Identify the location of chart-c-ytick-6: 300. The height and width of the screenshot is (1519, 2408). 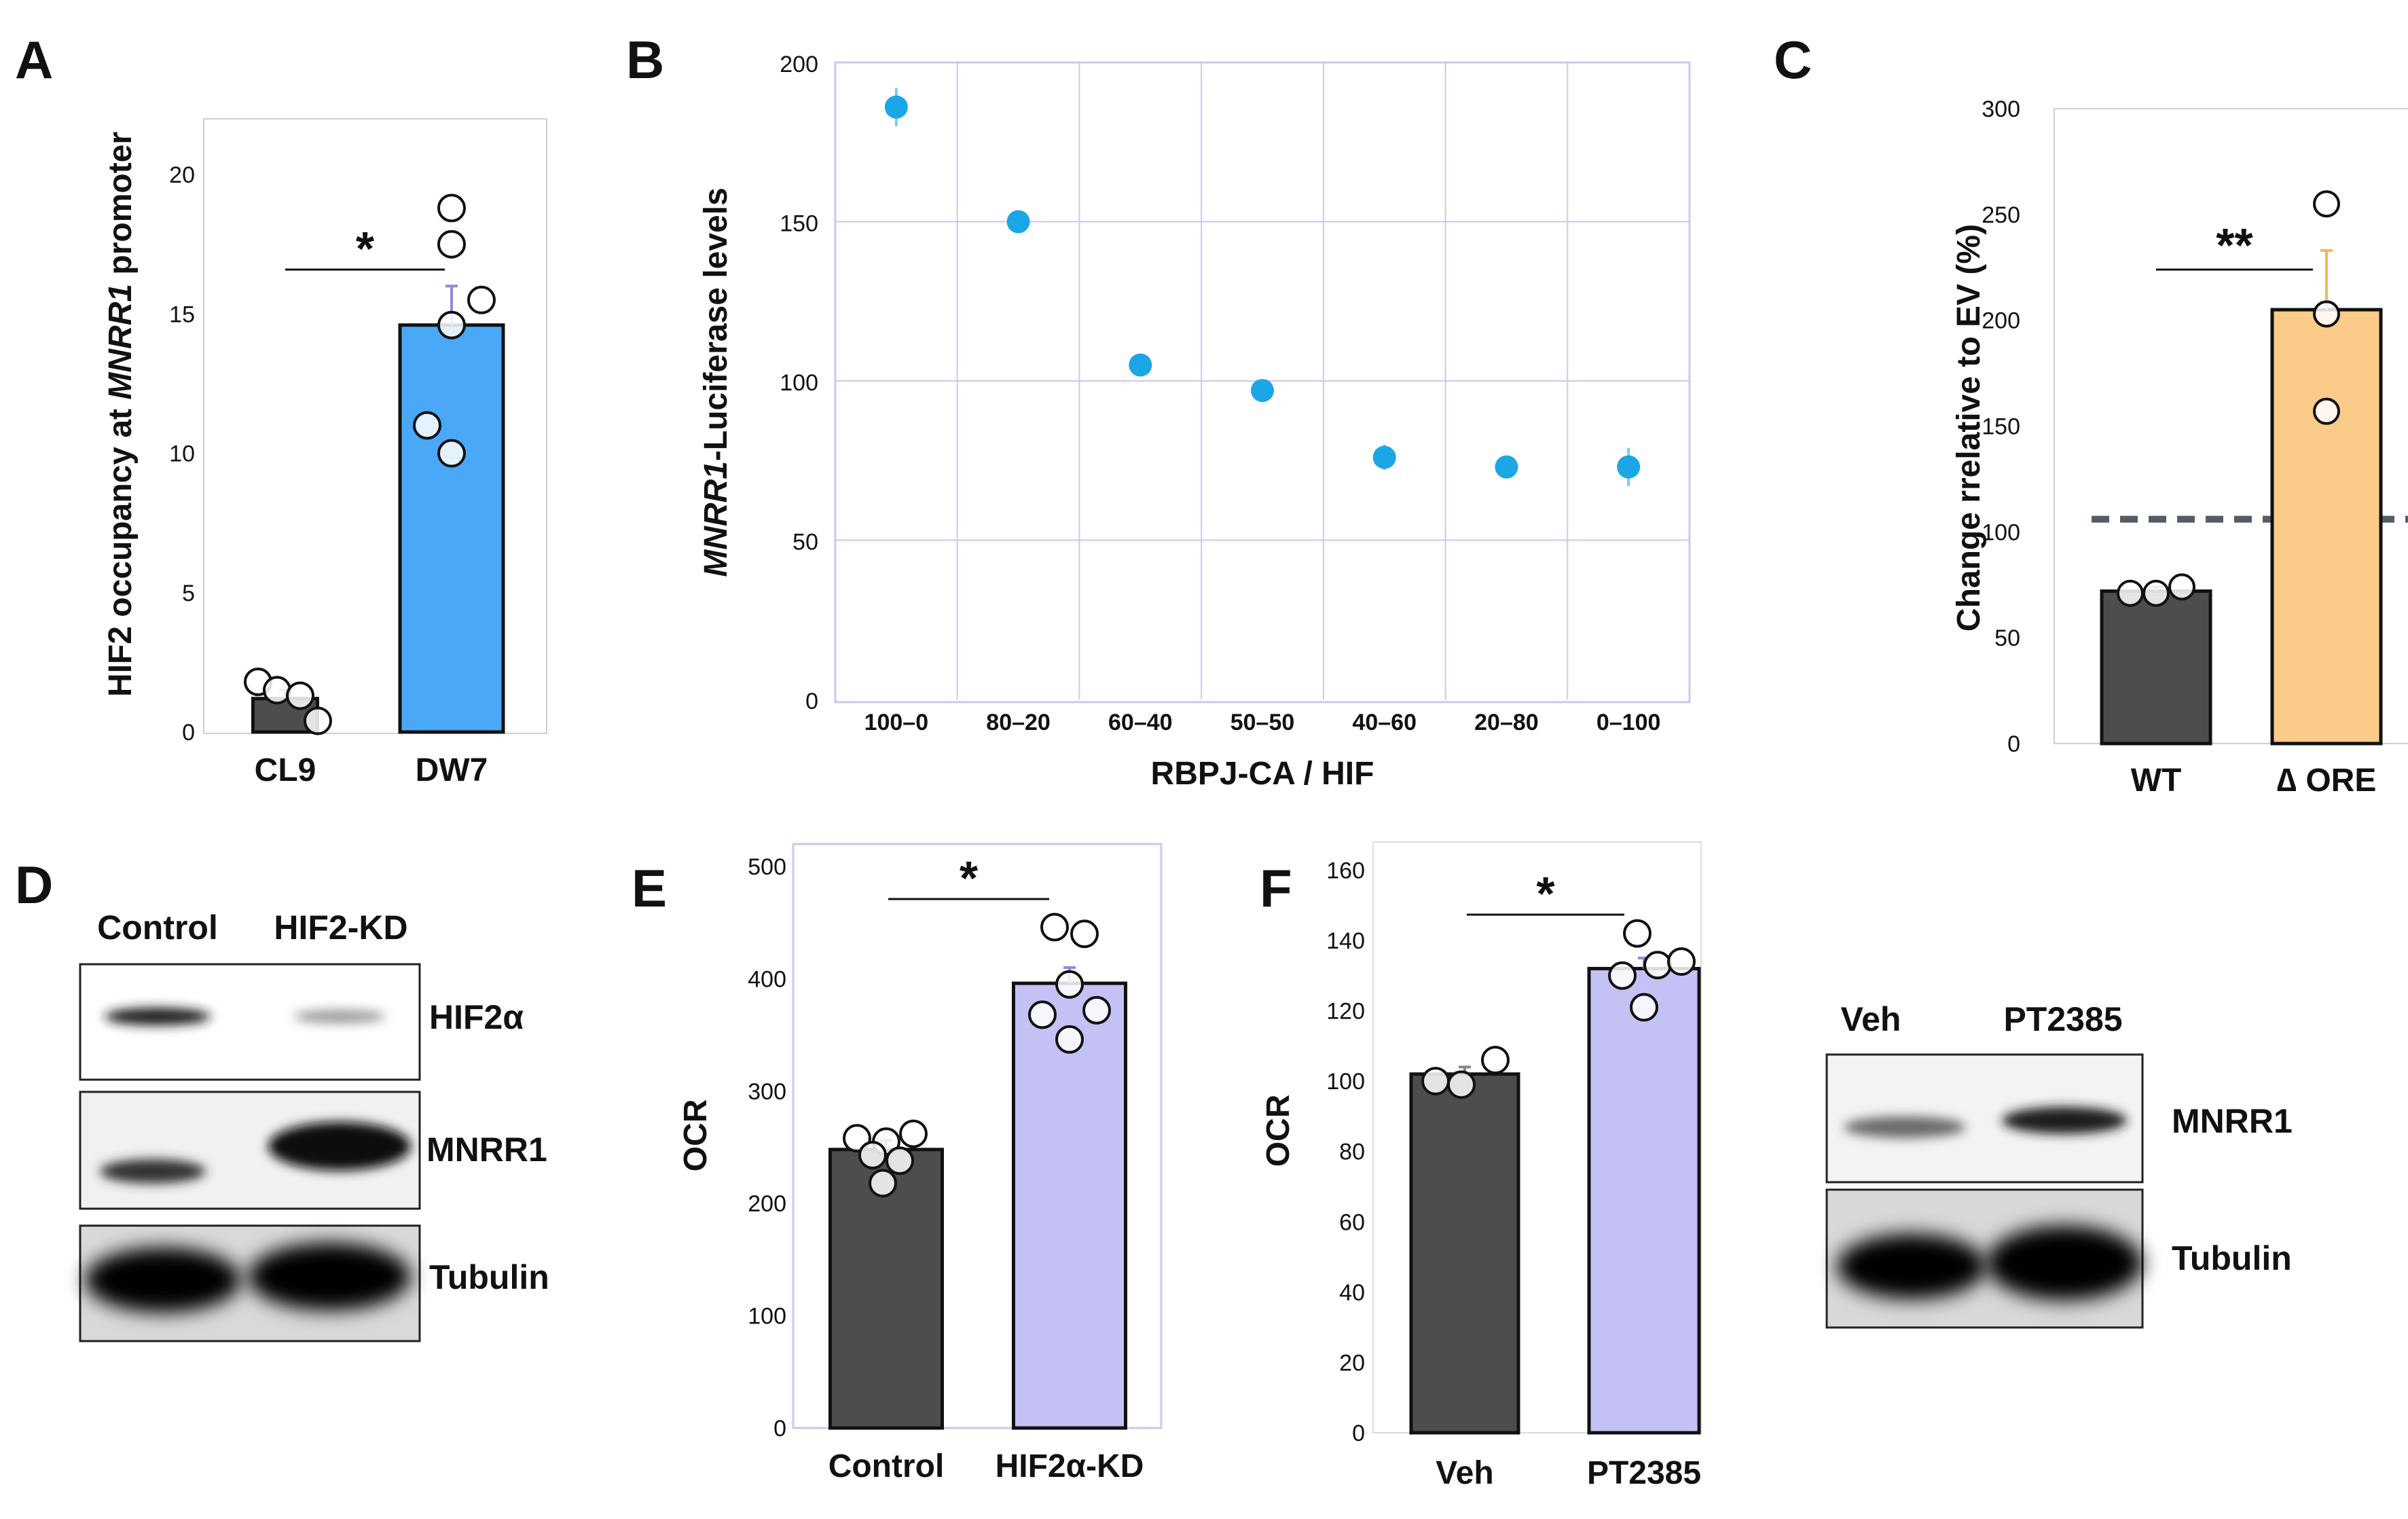
(2001, 109).